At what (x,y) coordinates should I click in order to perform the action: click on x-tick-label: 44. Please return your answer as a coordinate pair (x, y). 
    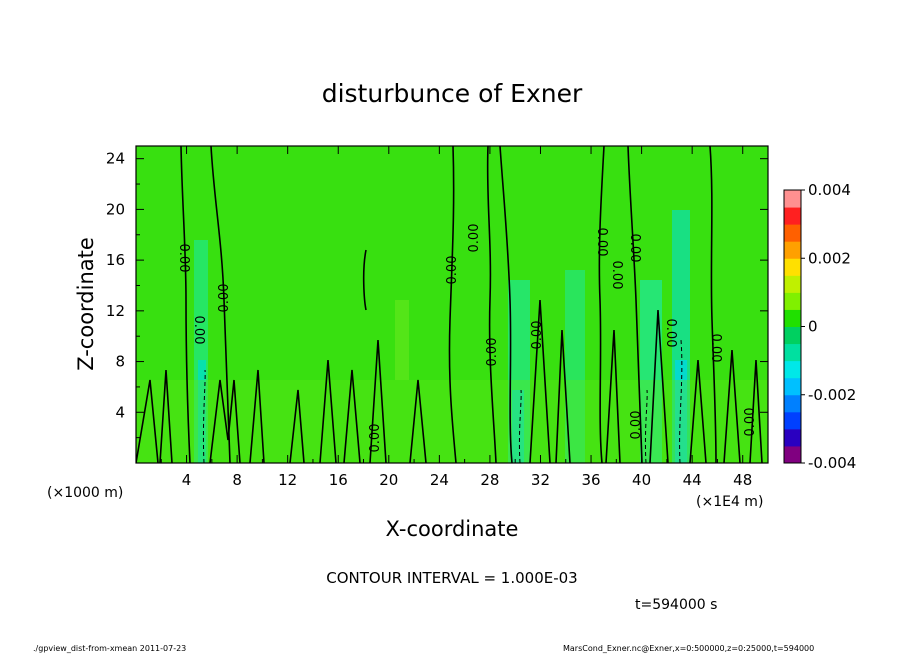
    Looking at the image, I should click on (692, 480).